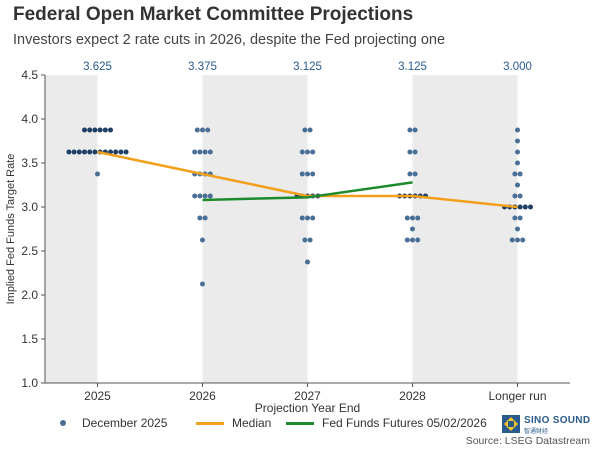  Describe the element at coordinates (252, 423) in the screenshot. I see `legend-median-label: Median` at that location.